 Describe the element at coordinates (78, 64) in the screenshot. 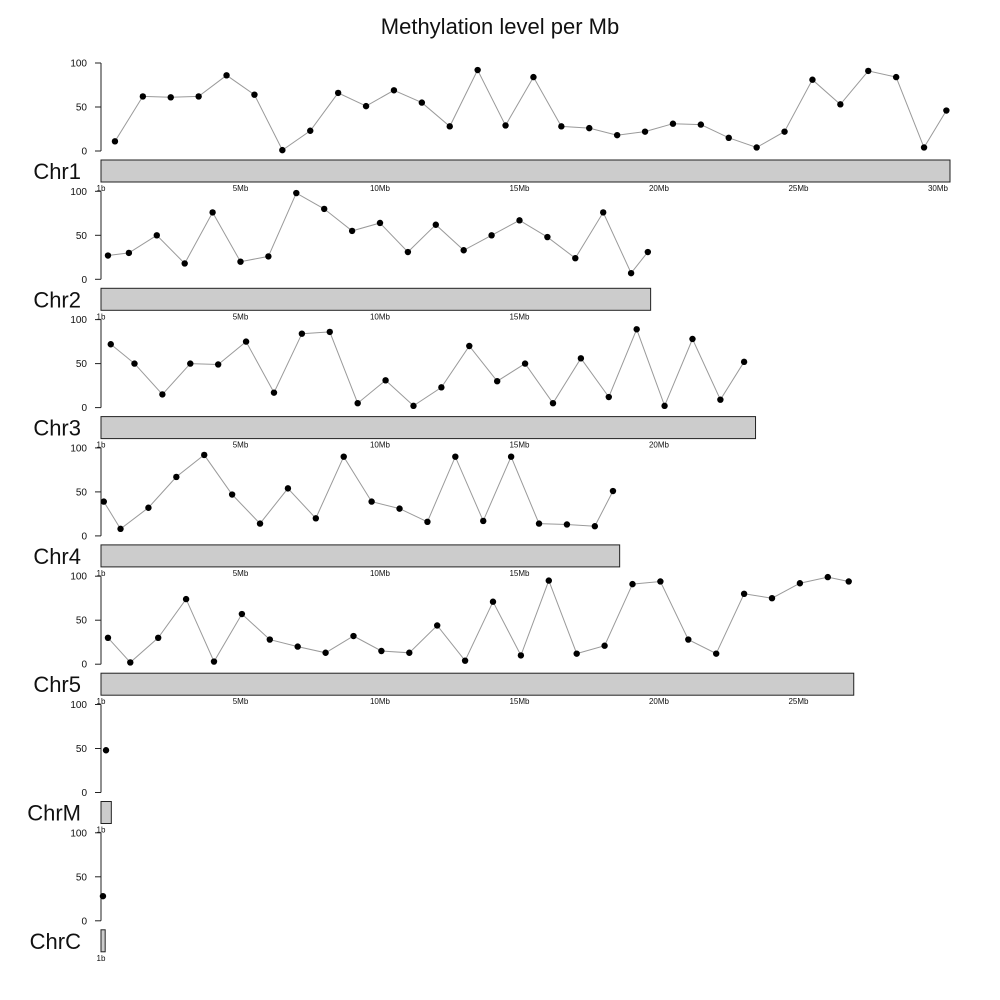

I see `ytick-label-chr1-100: 100` at that location.